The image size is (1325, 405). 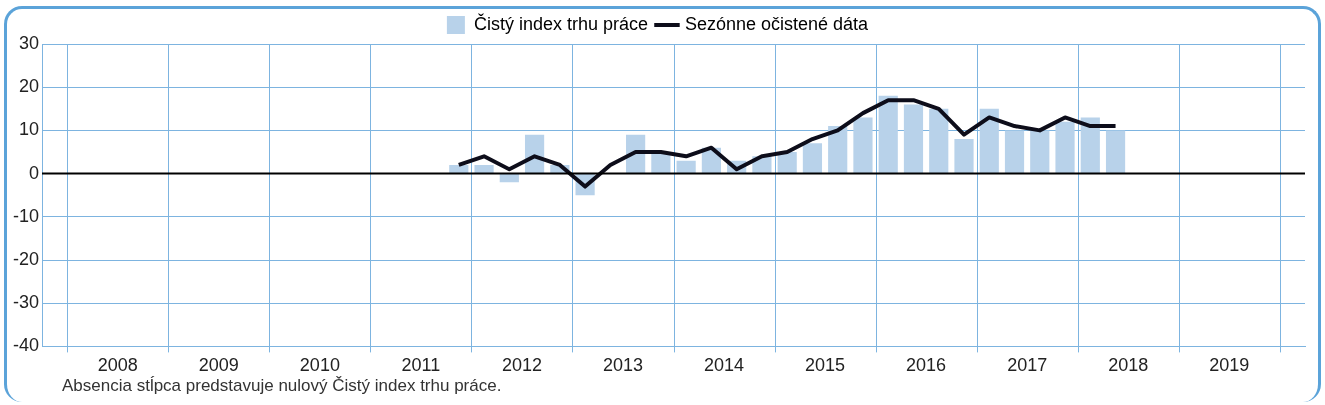 I want to click on y-tick-label: -10, so click(x=26, y=215).